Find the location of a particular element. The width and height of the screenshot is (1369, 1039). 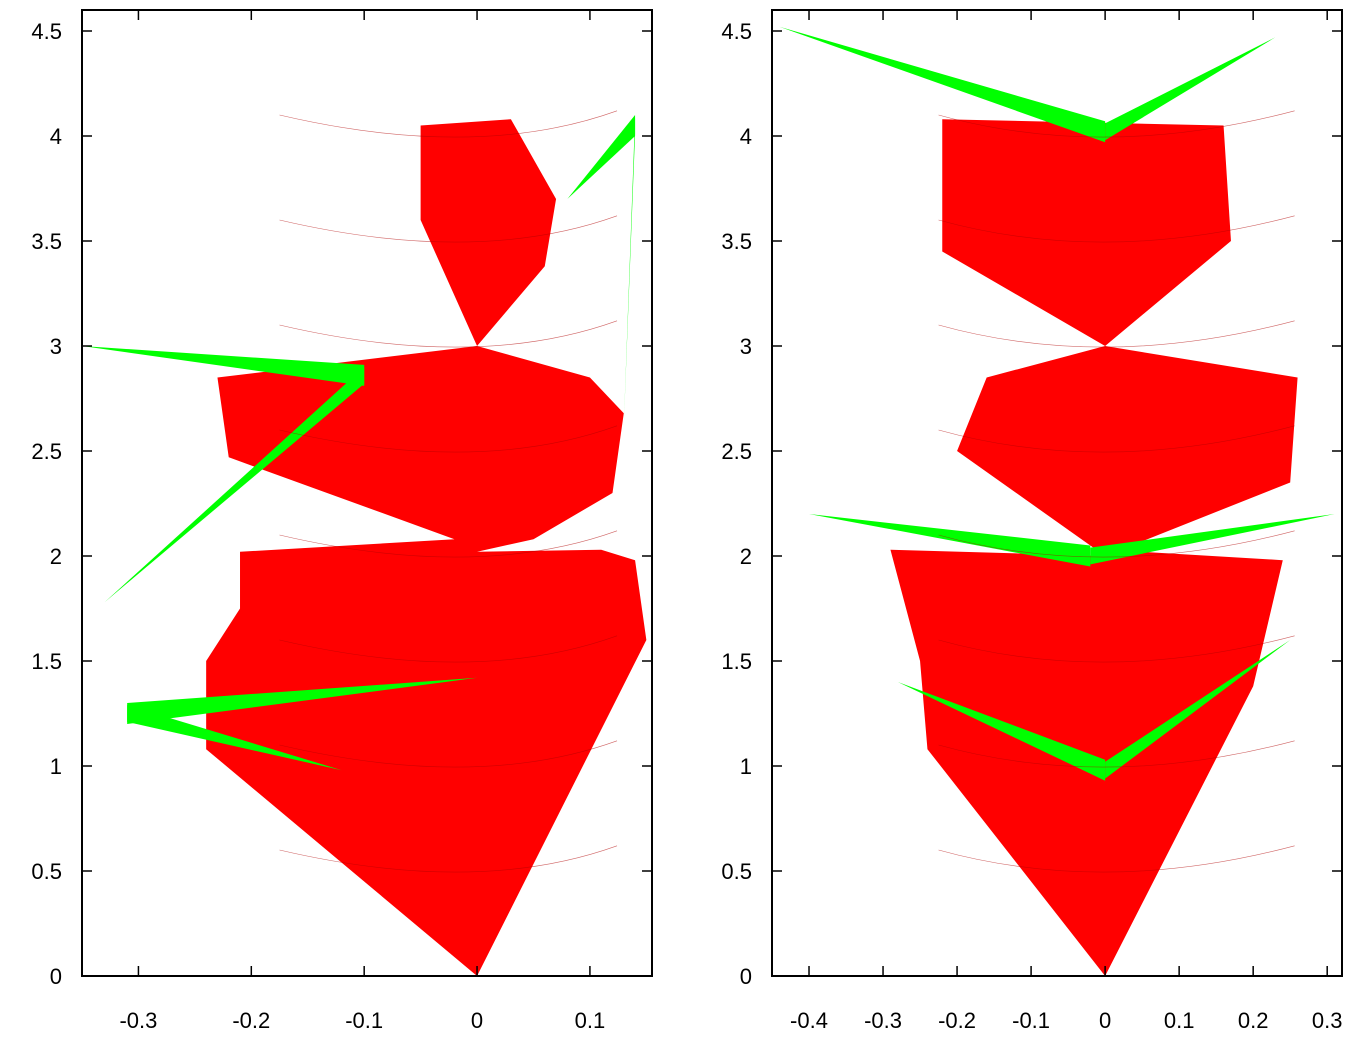

x-tick-label: -0.4 is located at coordinates (809, 1020).